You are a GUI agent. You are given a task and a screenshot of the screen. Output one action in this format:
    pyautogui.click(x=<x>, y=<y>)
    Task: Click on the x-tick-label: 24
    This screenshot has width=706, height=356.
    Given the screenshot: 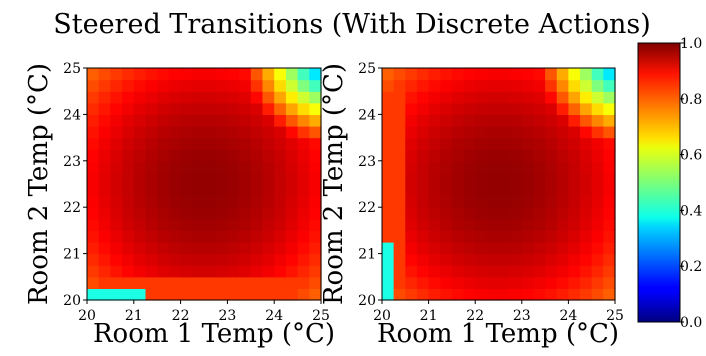 What is the action you would take?
    pyautogui.click(x=568, y=316)
    